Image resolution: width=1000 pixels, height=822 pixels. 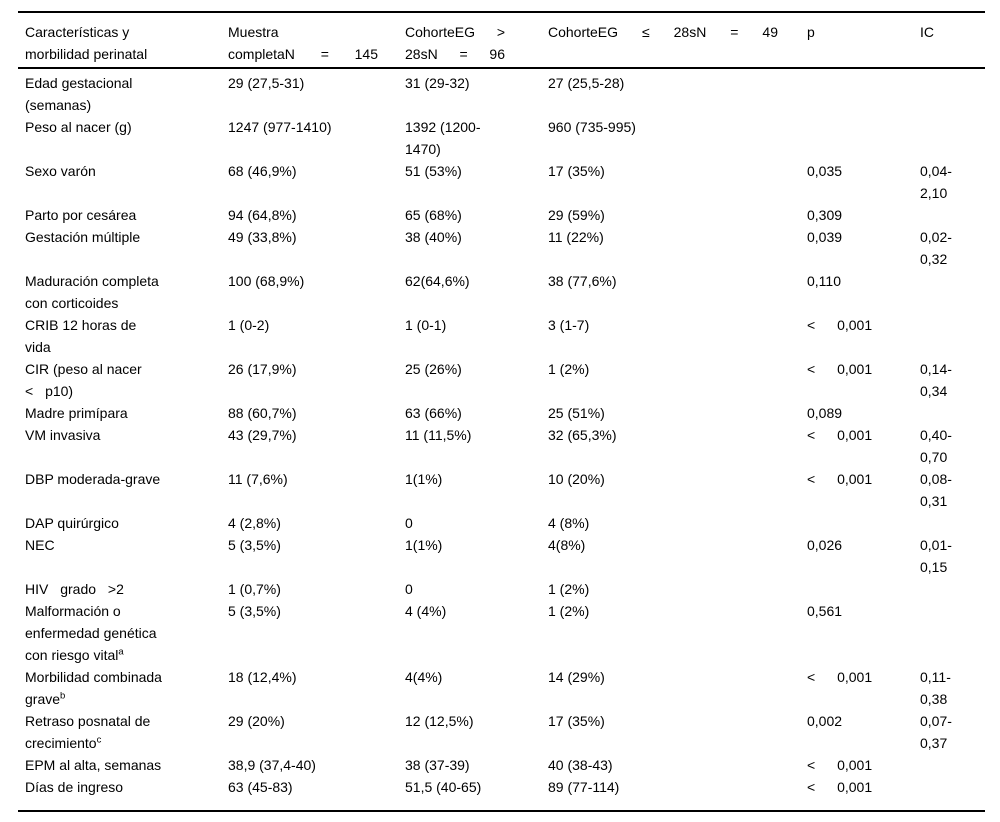 I want to click on cell-value: 0,07-0,37, so click(x=936, y=732).